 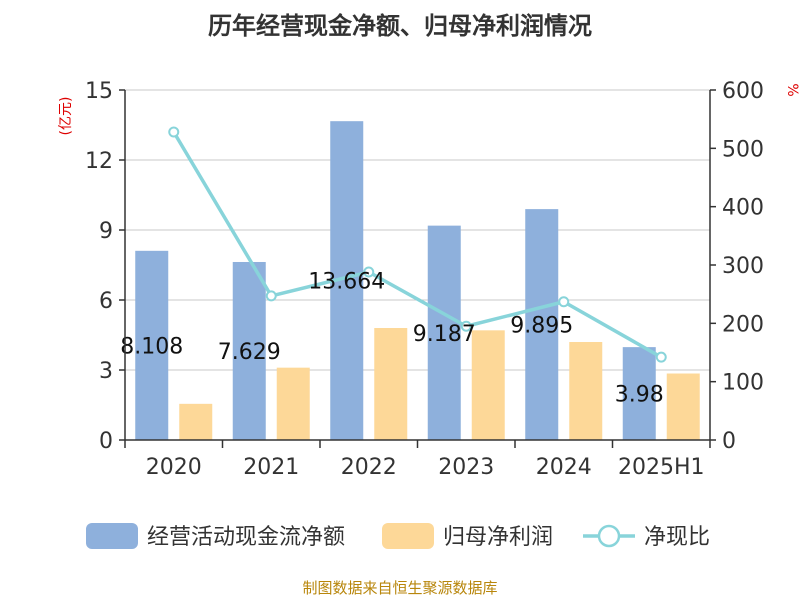 I want to click on legend-label: 净现比, so click(x=677, y=537).